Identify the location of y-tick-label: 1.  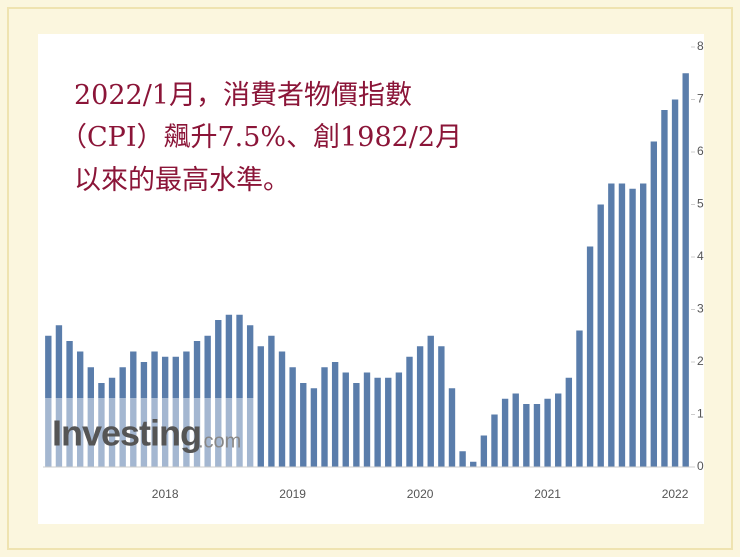
(700, 414).